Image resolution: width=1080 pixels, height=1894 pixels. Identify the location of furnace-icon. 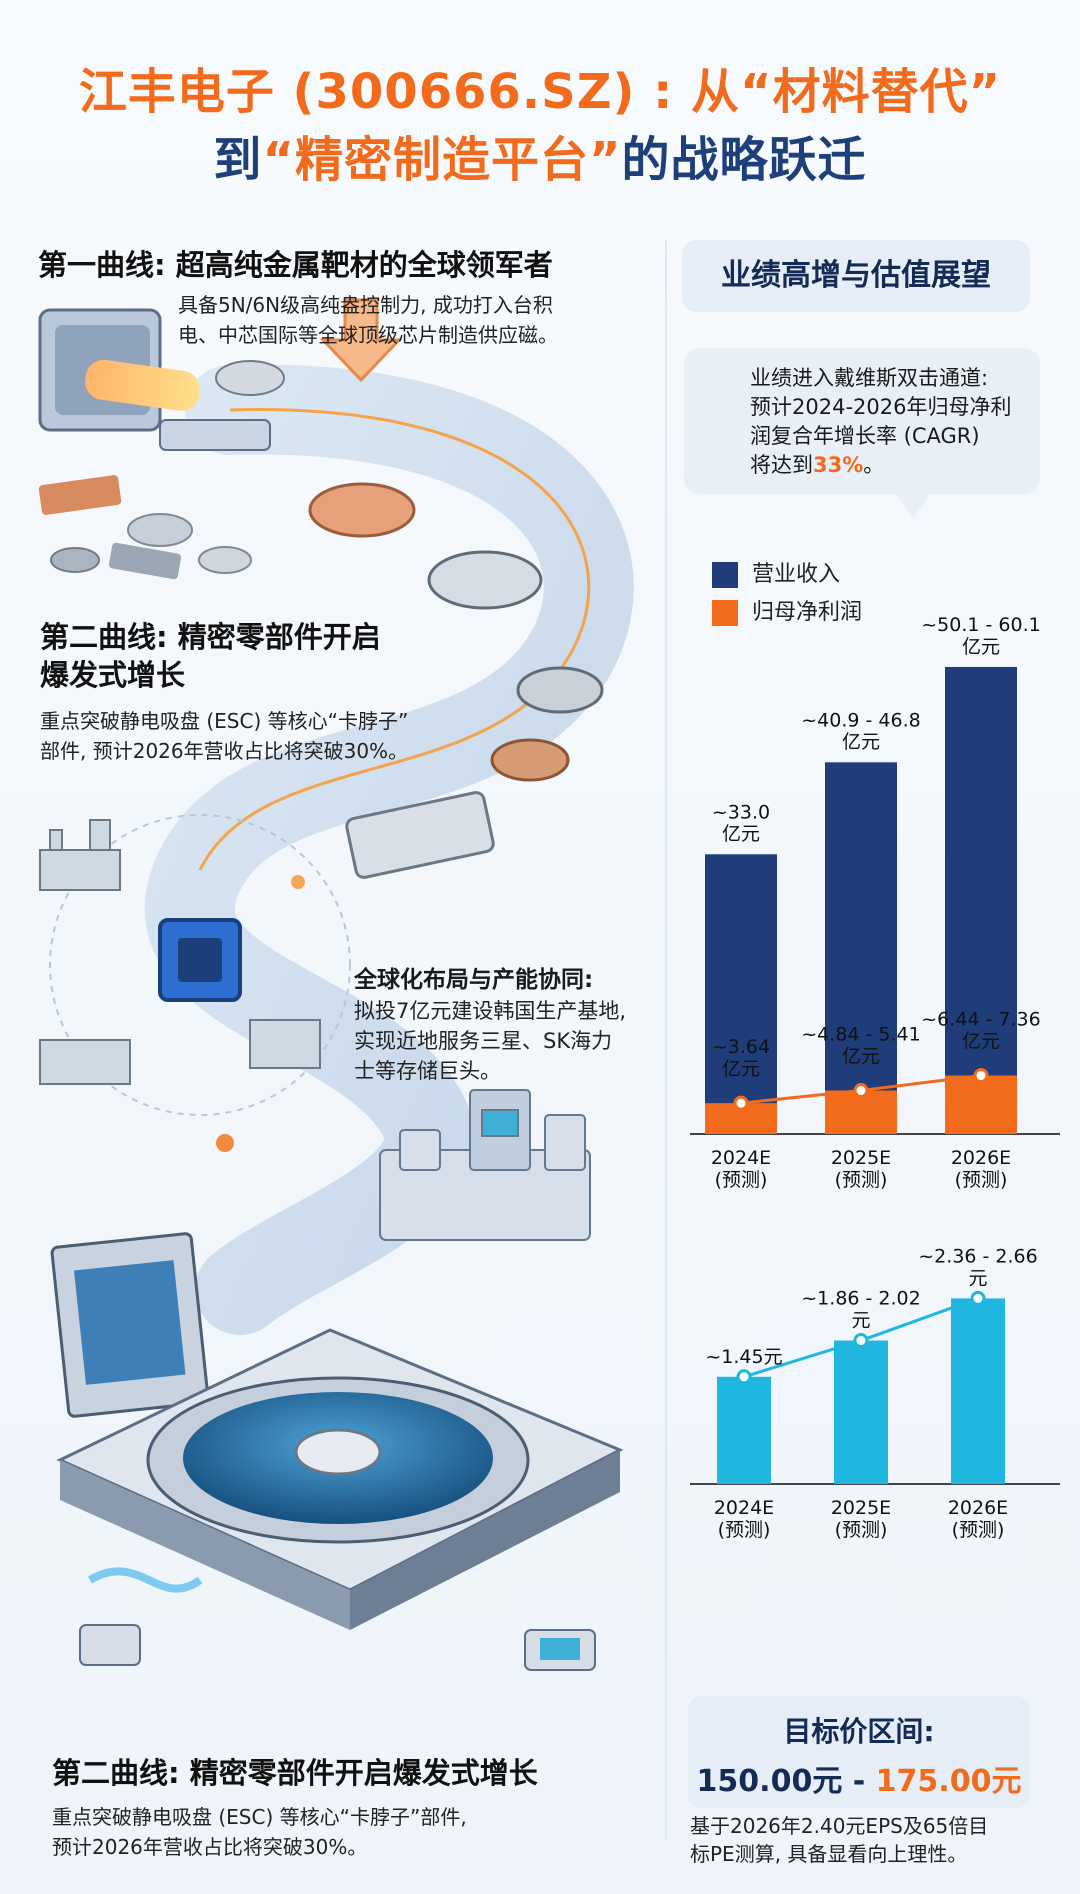
(154, 379).